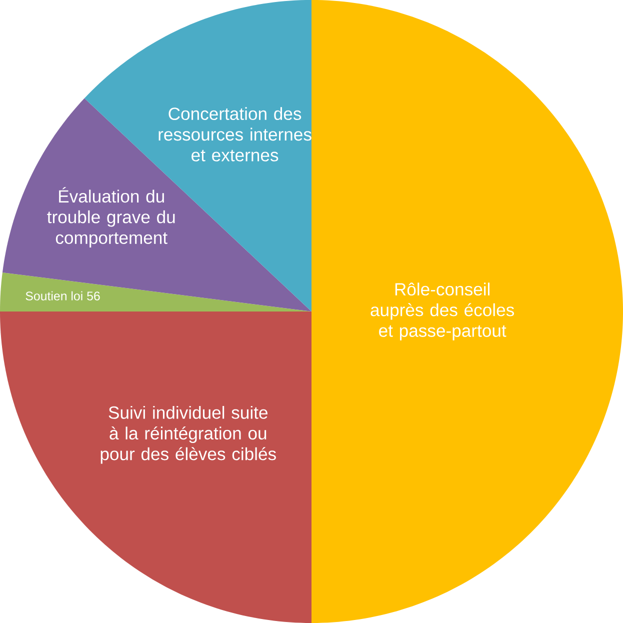 The width and height of the screenshot is (623, 623). I want to click on slice-label: Concertation des ressources internes et externes, so click(235, 134).